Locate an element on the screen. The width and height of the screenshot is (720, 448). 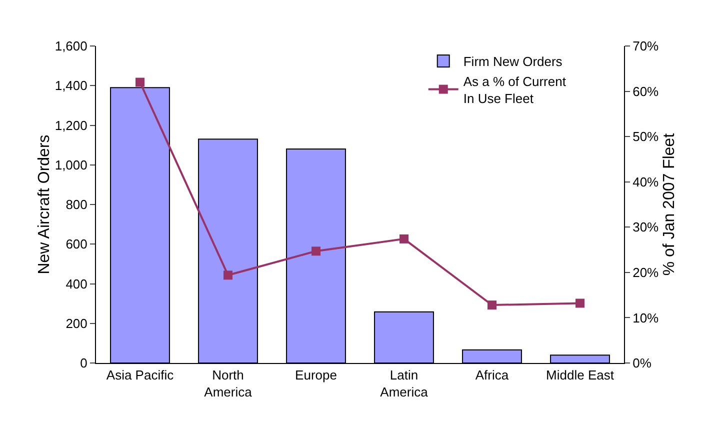
y-tick-label: 1,200 is located at coordinates (71, 125).